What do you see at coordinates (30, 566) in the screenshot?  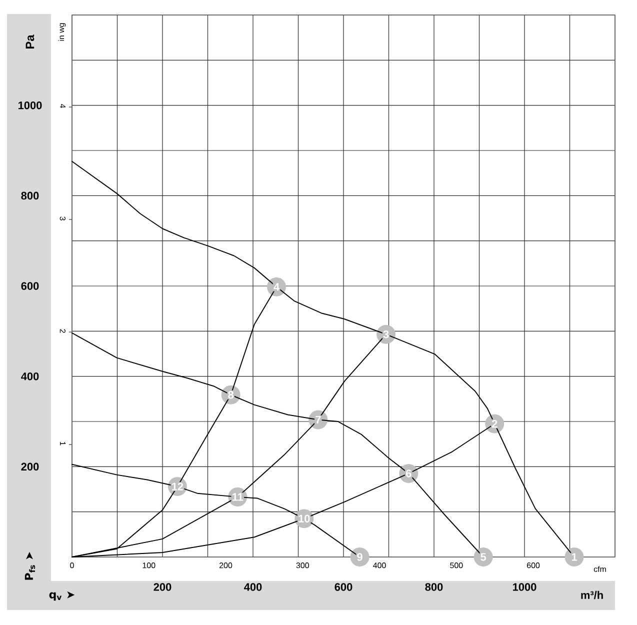 I see `text: P$_{fs}$ ➤` at bounding box center [30, 566].